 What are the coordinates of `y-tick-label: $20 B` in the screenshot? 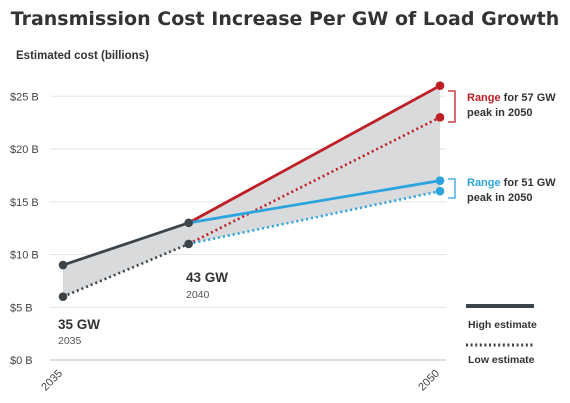 It's located at (24, 150).